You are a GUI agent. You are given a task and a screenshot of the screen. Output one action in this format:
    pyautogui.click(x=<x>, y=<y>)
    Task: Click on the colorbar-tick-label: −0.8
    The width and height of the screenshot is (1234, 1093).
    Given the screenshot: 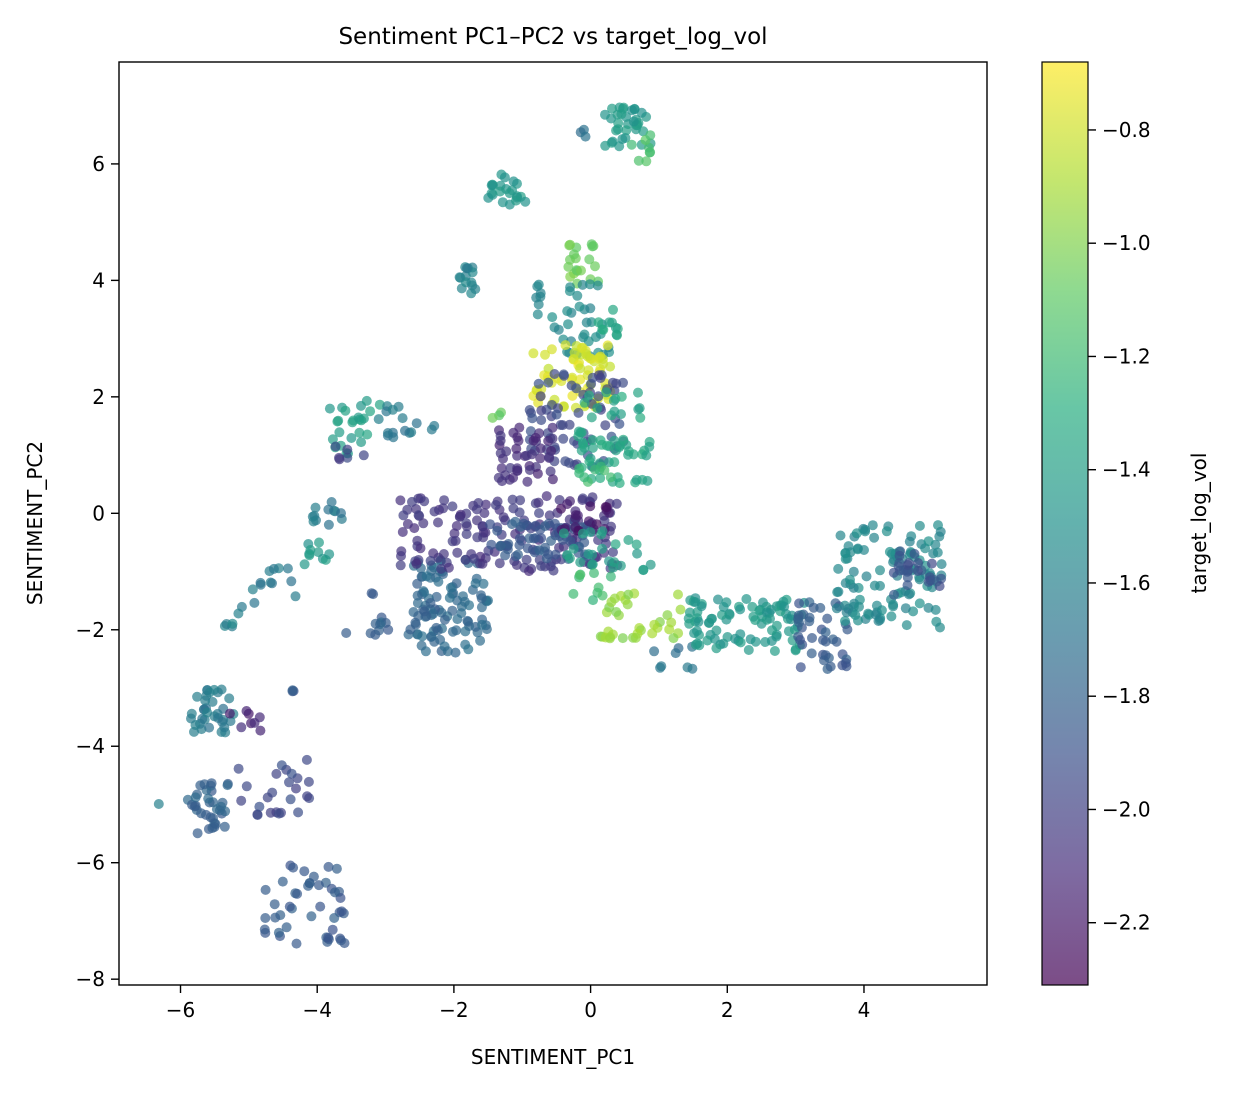 What is the action you would take?
    pyautogui.click(x=1126, y=130)
    